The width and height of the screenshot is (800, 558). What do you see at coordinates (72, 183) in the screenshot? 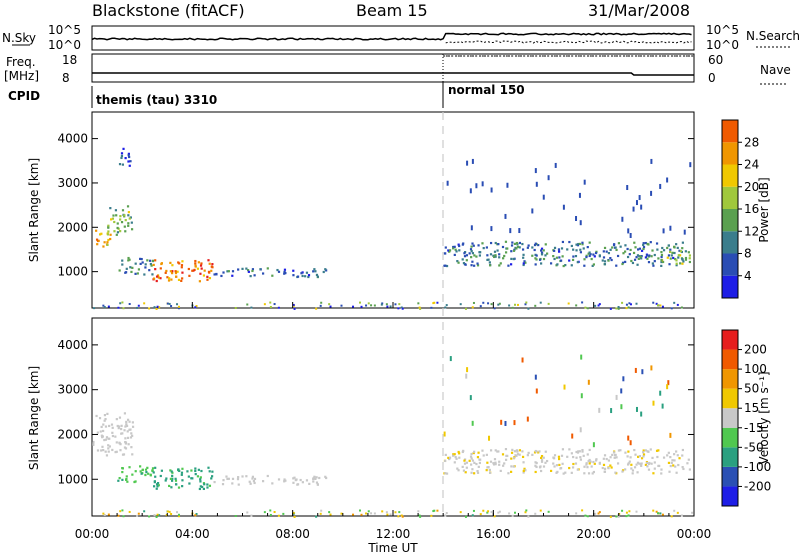
I see `y-tick-label: 3000` at bounding box center [72, 183].